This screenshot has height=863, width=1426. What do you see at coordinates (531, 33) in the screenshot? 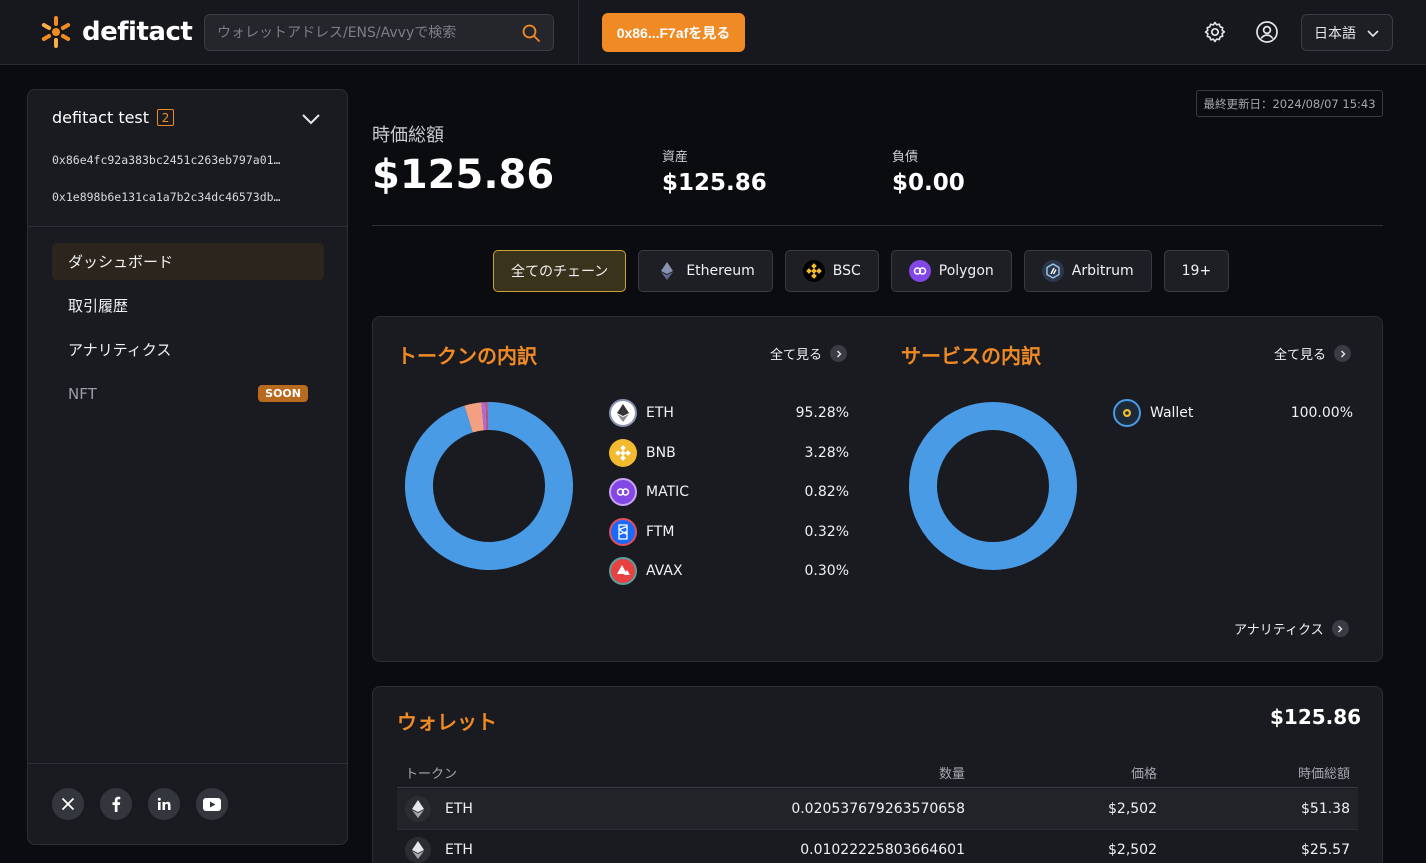
I see `search-icon` at bounding box center [531, 33].